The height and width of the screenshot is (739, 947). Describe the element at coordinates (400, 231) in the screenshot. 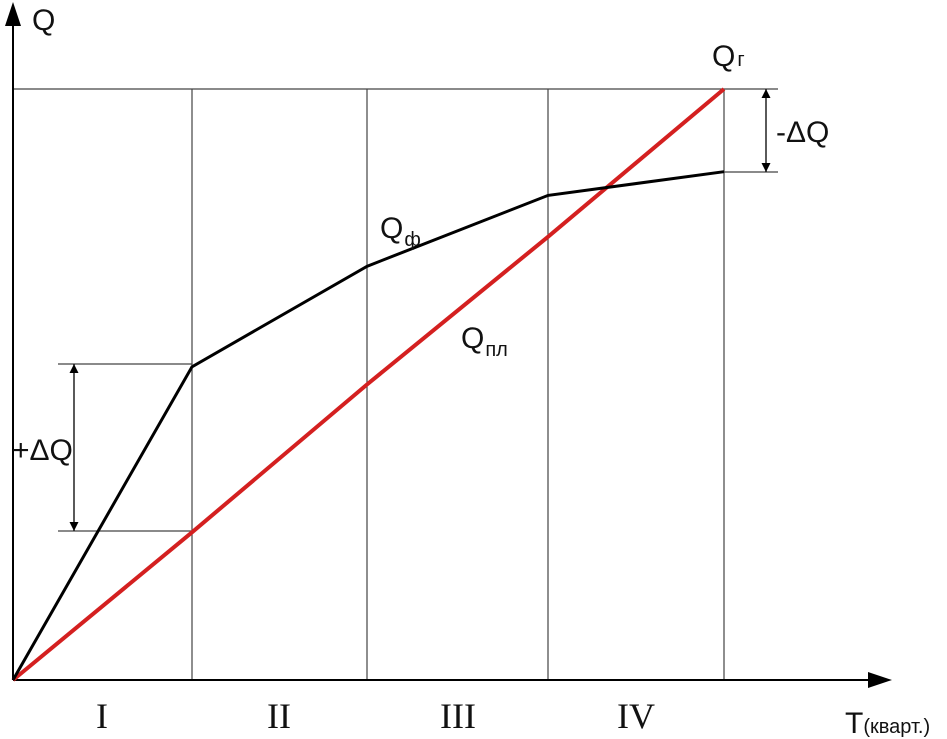

I see `q-fact-label: Qф` at that location.